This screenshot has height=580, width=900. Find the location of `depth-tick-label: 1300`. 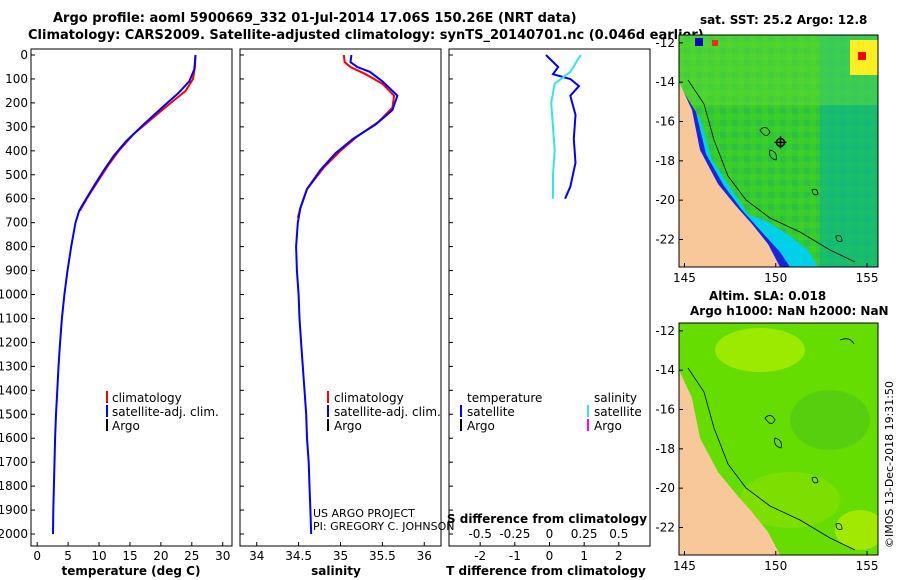

depth-tick-label: 1300 is located at coordinates (14, 366).